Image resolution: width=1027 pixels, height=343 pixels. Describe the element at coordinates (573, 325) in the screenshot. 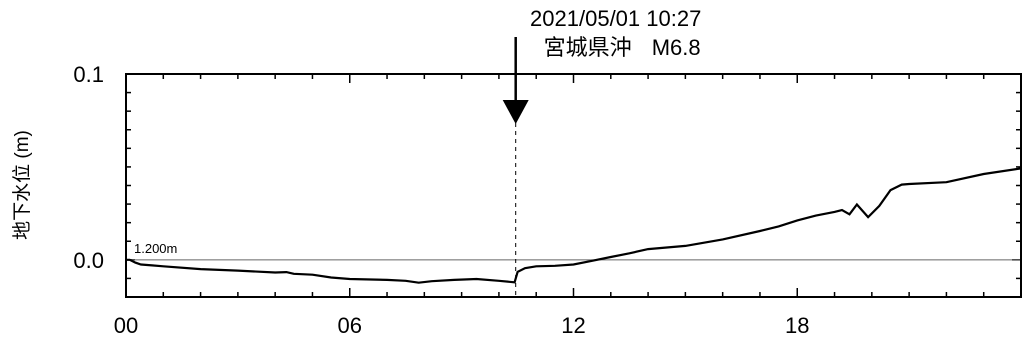

I see `x-tick-label: 12` at that location.